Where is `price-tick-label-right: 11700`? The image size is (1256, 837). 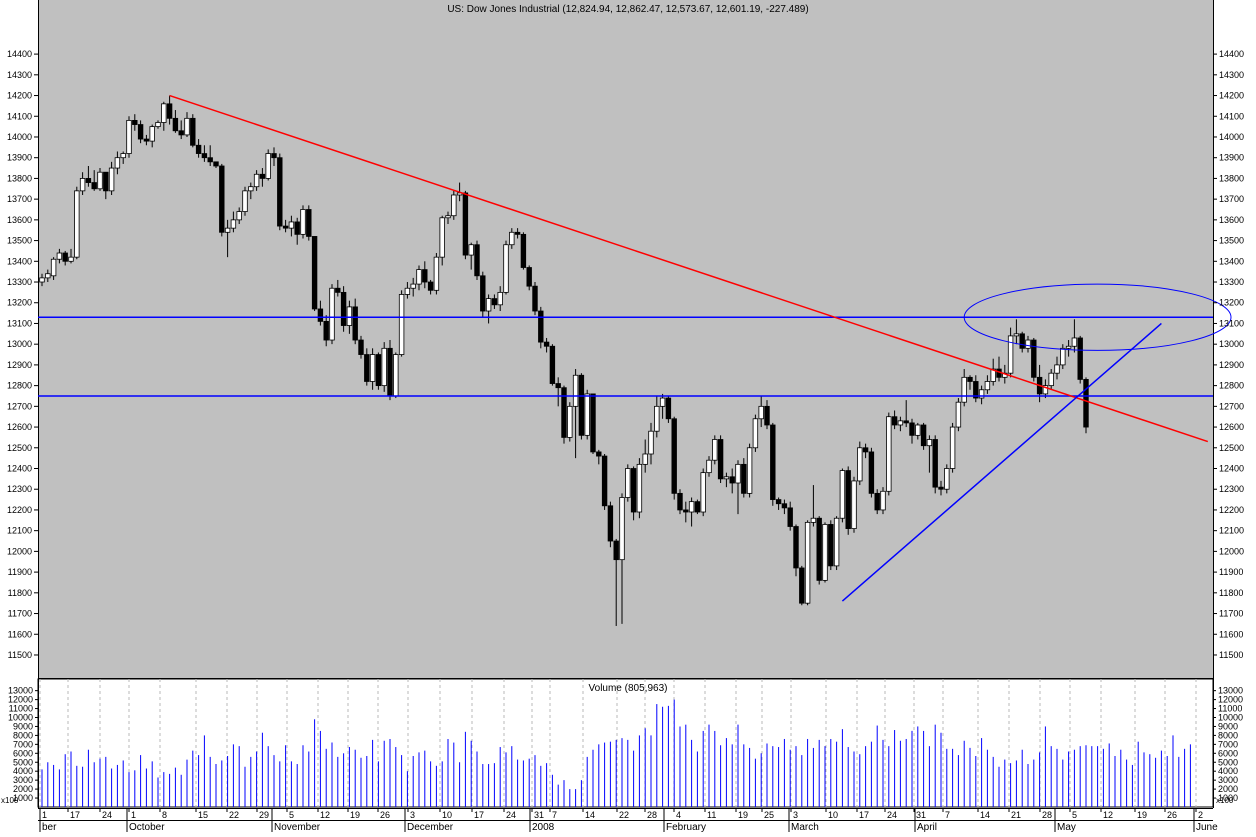 price-tick-label-right: 11700 is located at coordinates (1231, 614).